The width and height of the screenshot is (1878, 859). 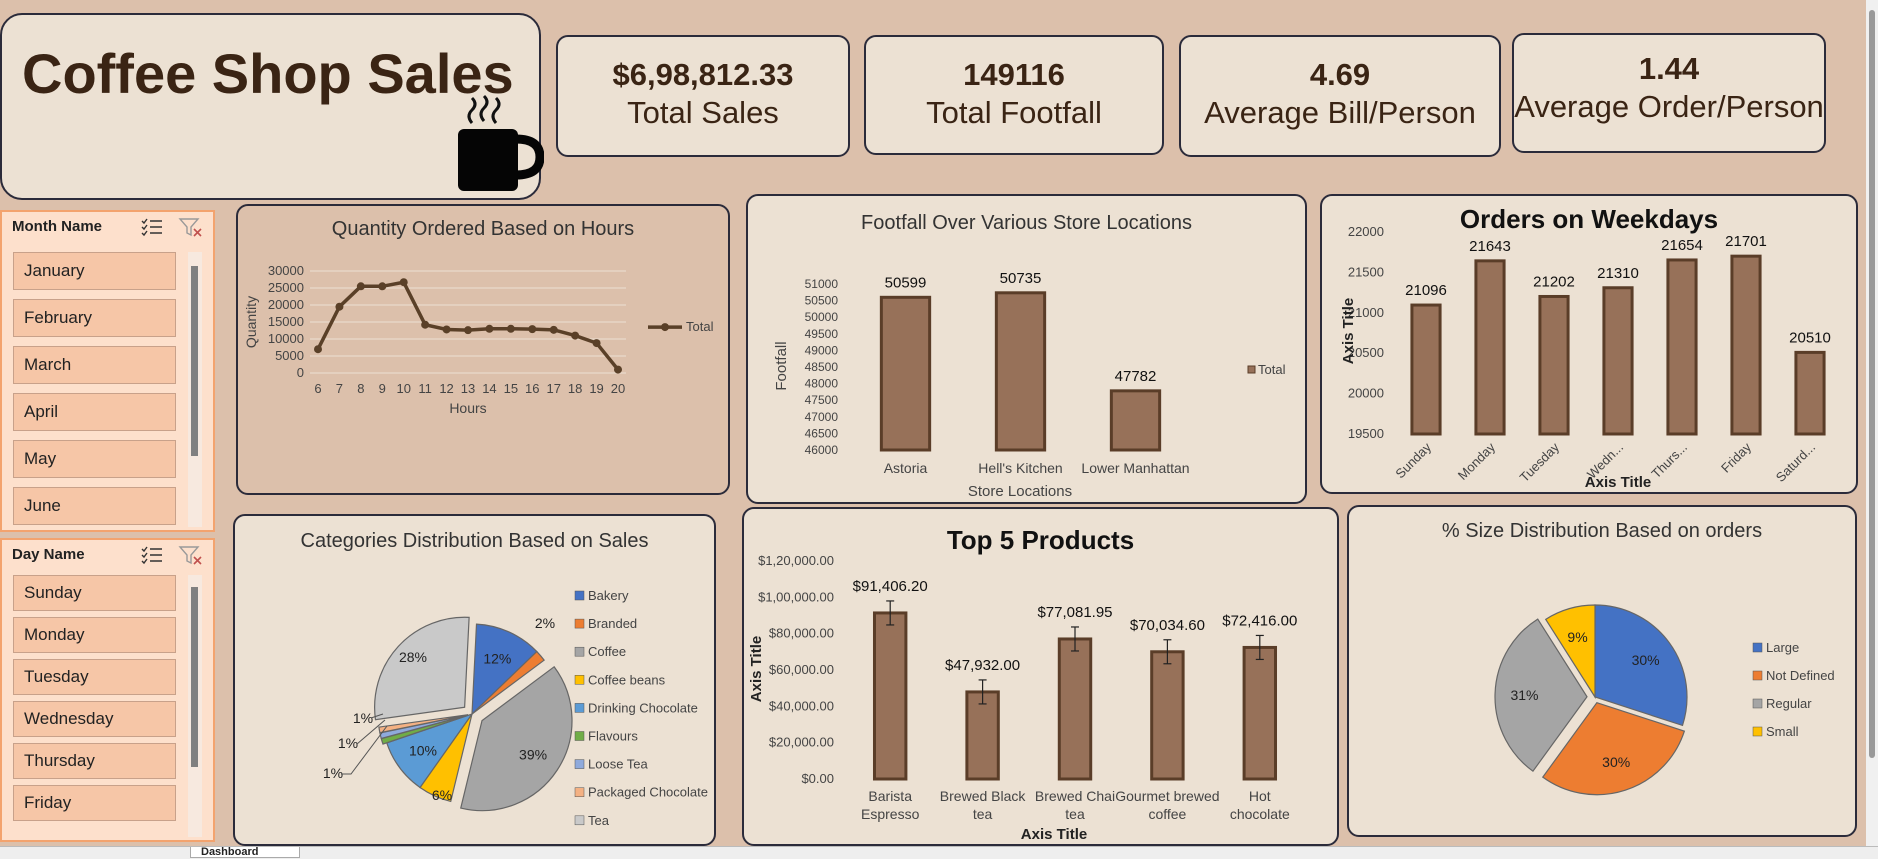 What do you see at coordinates (251, 322) in the screenshot?
I see `y-axis-label: Quantity` at bounding box center [251, 322].